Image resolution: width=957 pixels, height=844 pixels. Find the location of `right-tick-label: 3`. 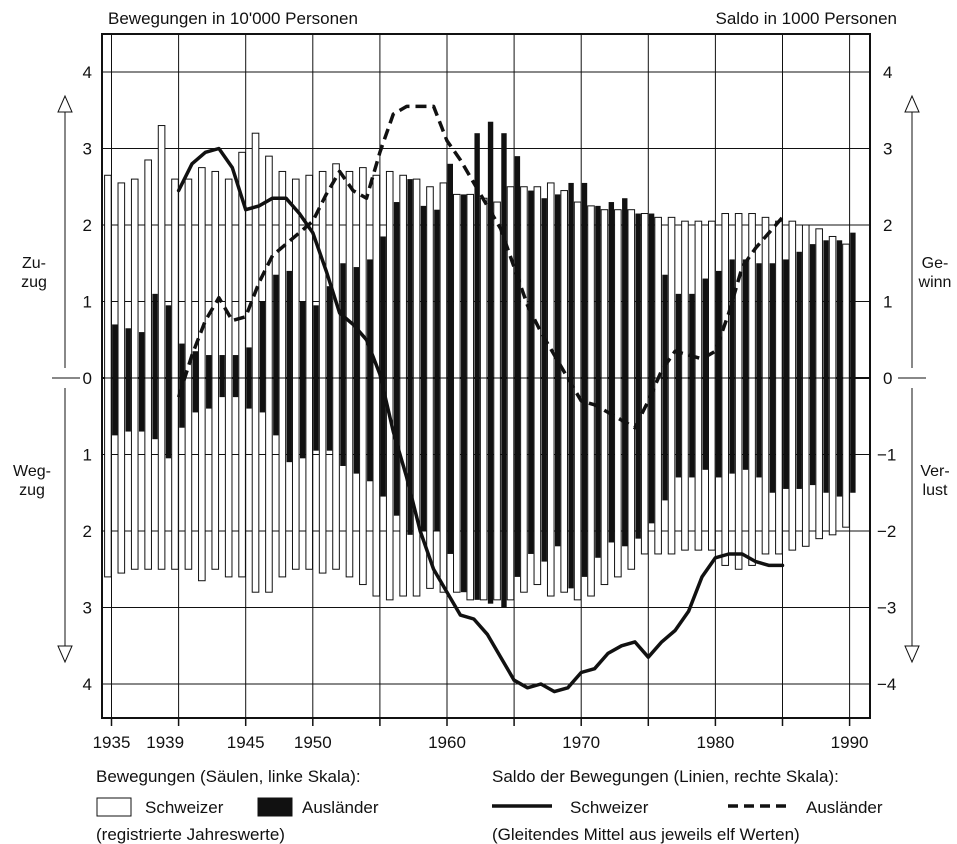

right-tick-label: 3 is located at coordinates (887, 149).